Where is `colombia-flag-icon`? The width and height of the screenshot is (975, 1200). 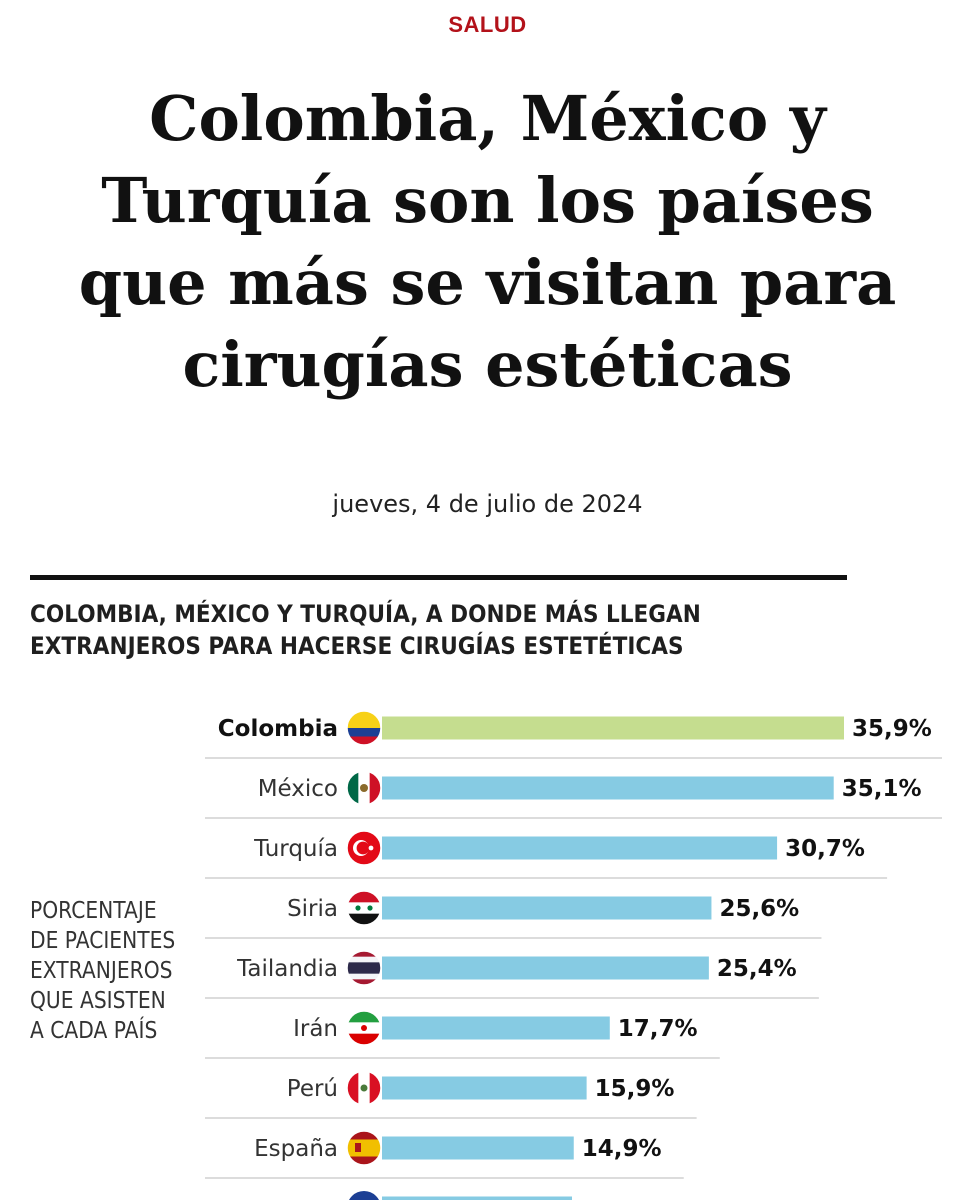 colombia-flag-icon is located at coordinates (364, 728).